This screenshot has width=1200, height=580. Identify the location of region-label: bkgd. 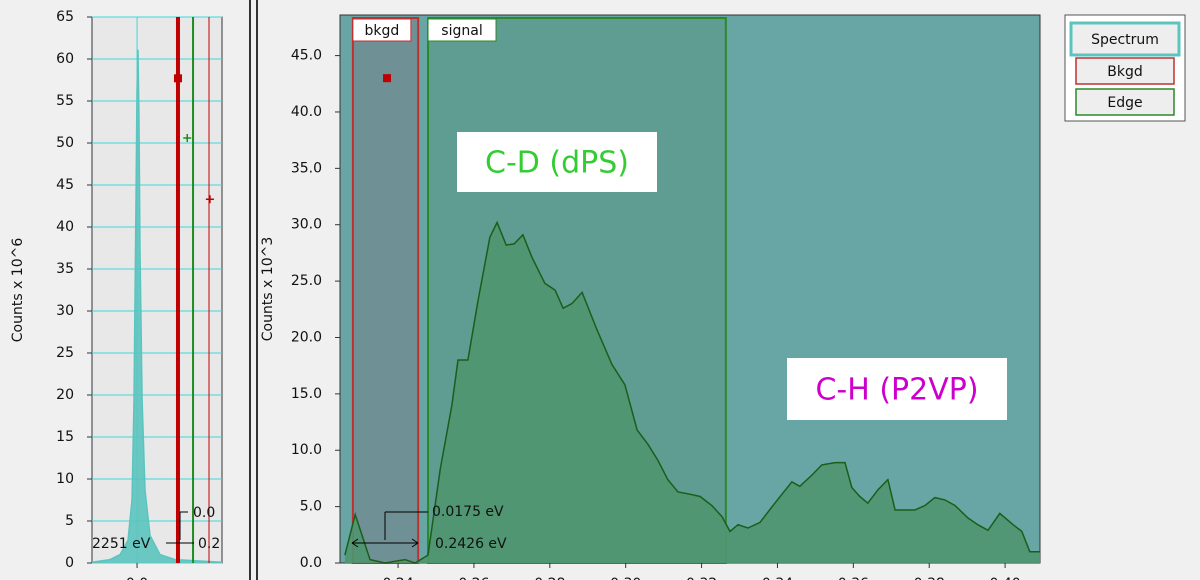
(382, 31).